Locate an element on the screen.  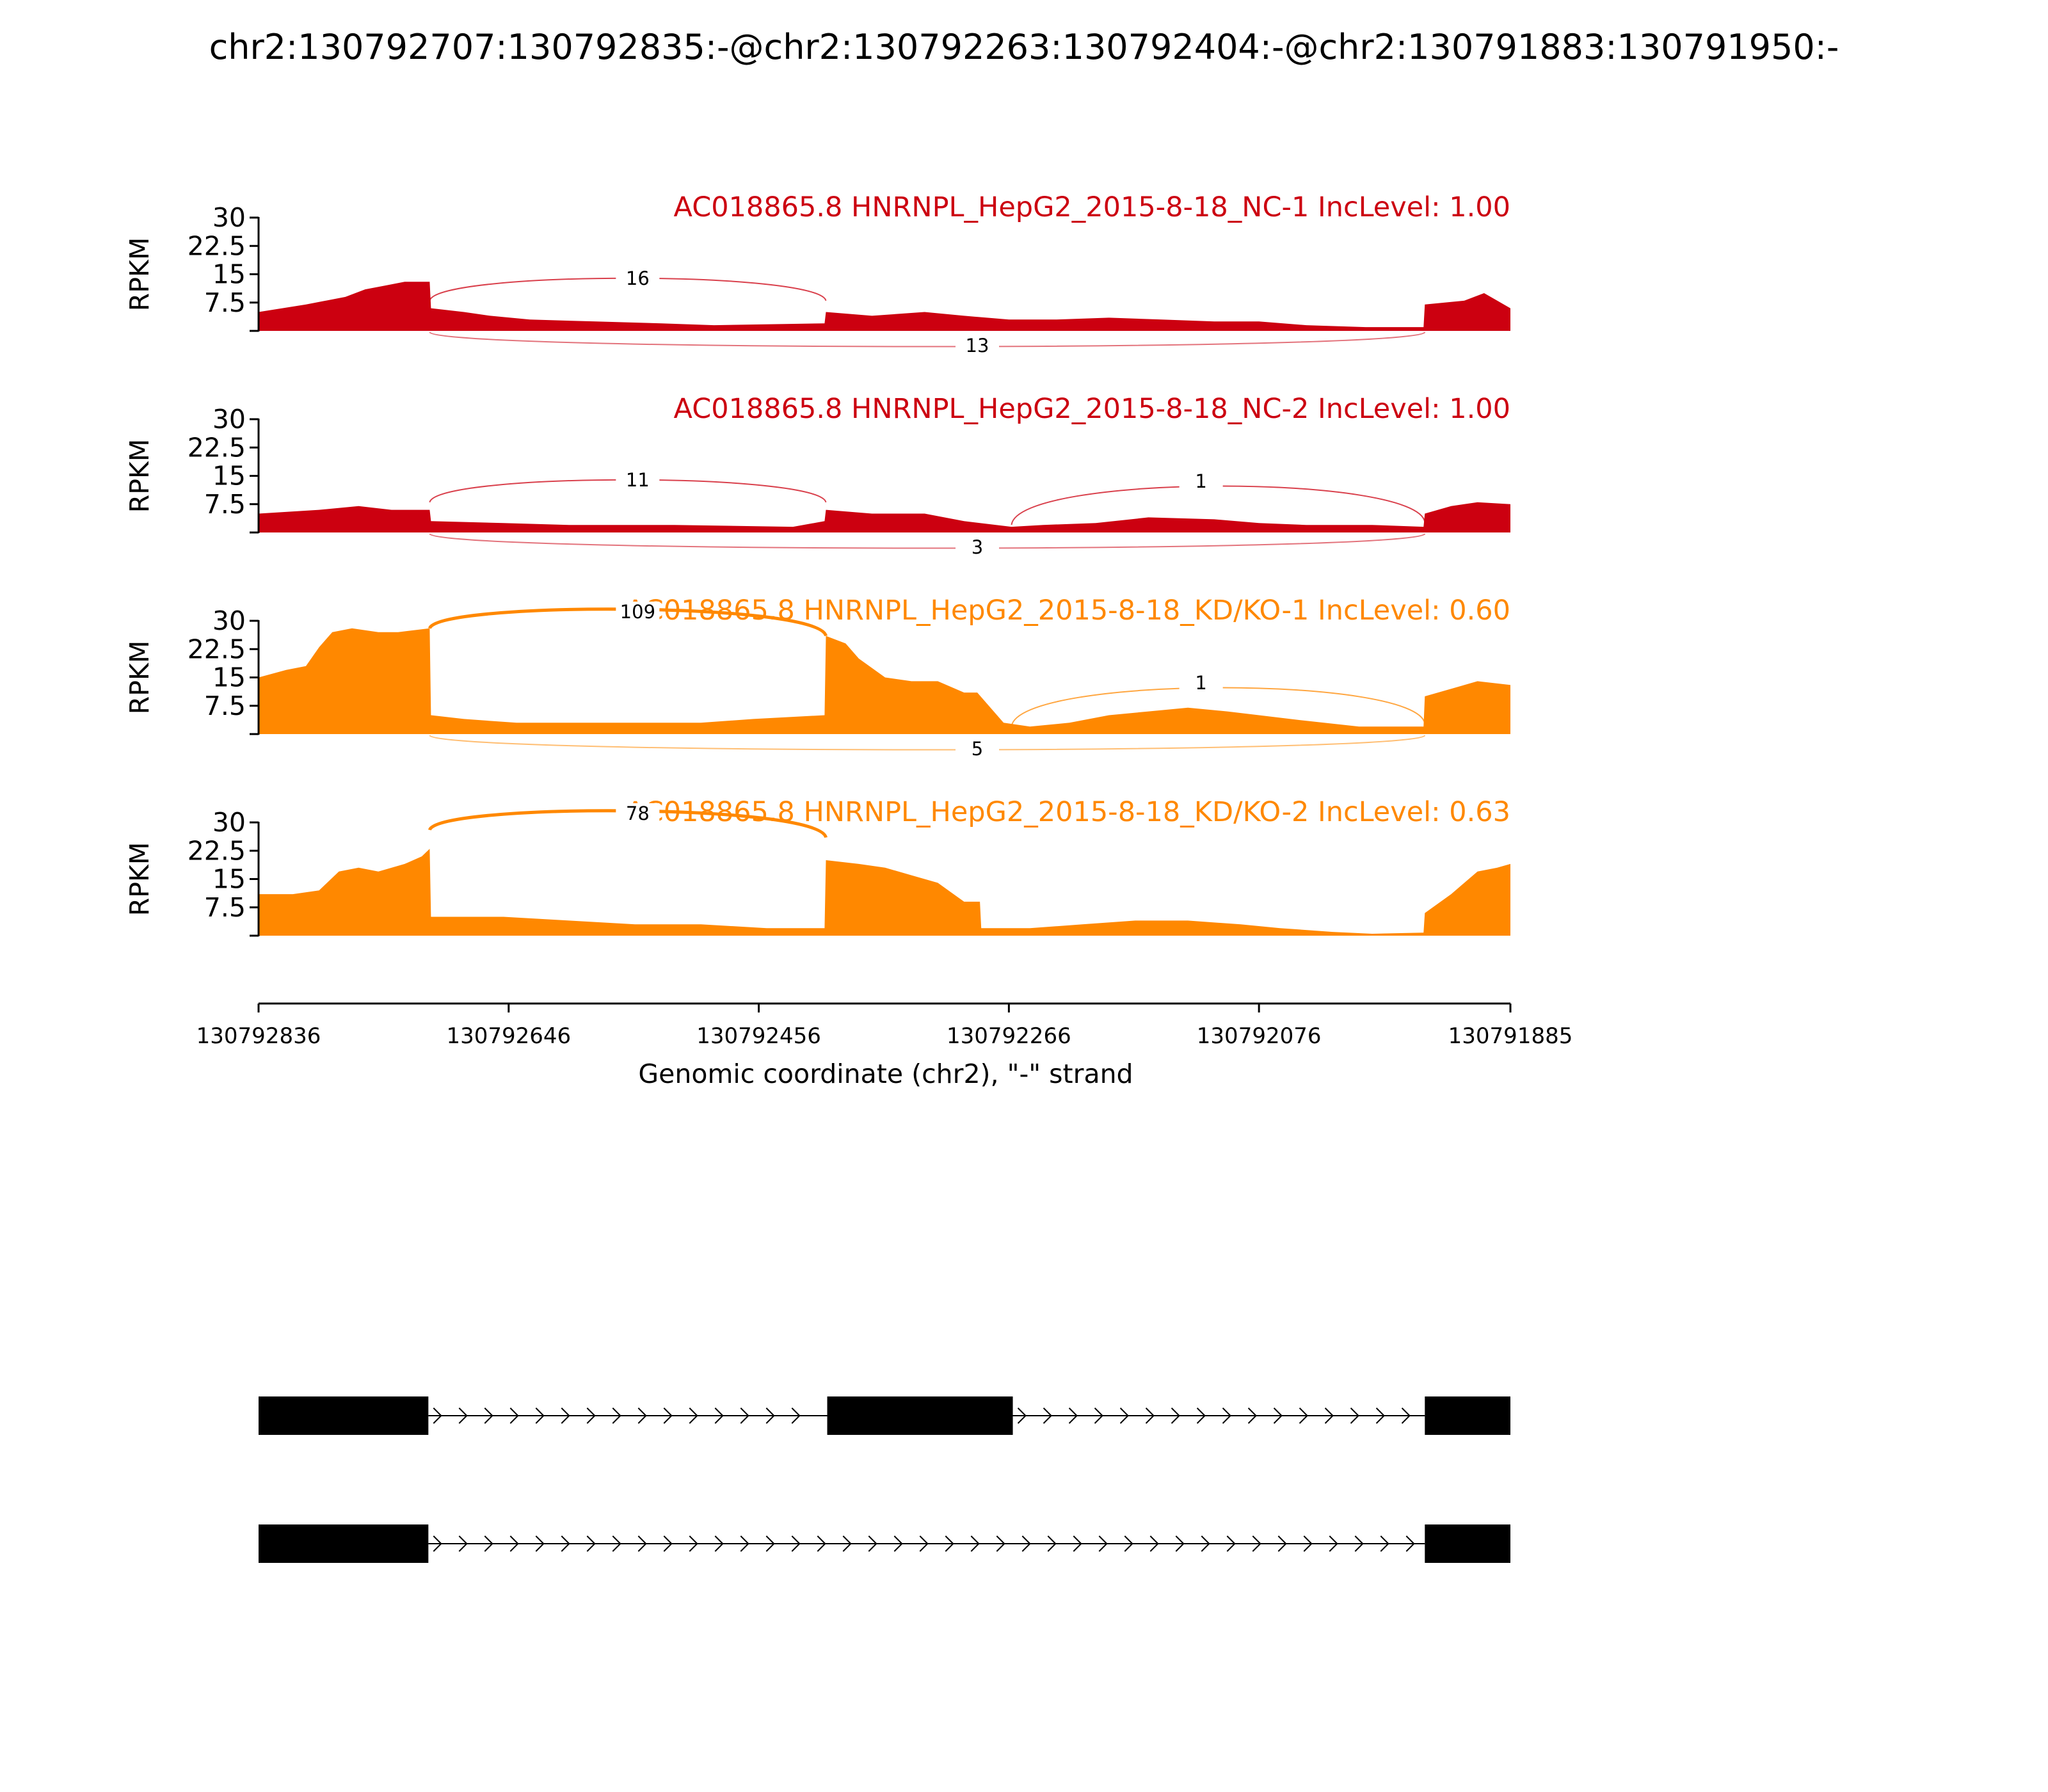
junction-count: 1 is located at coordinates (1200, 683).